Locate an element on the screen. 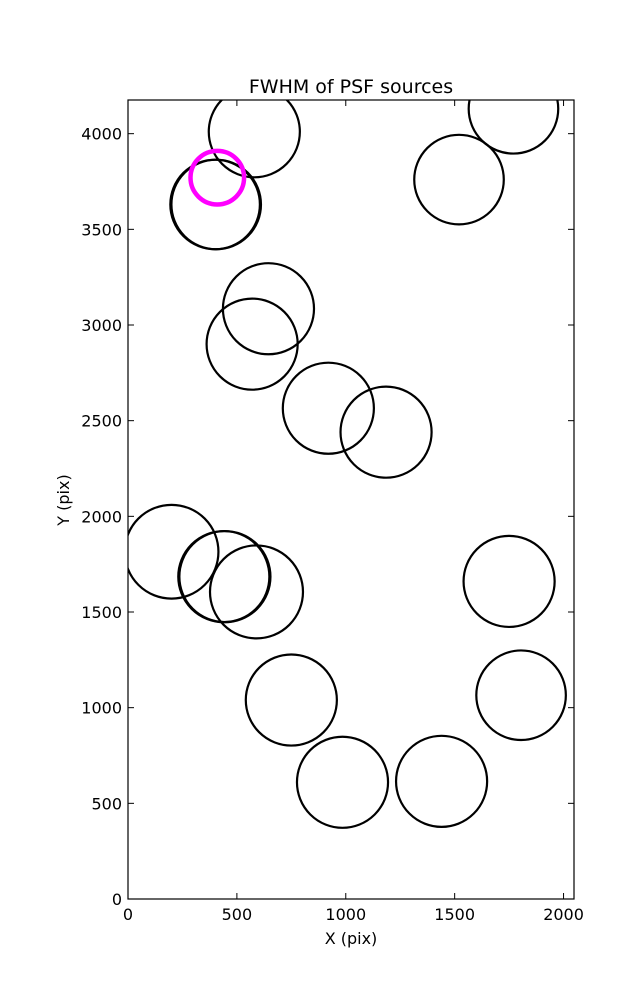 This screenshot has width=637, height=1000. y-tick-label: 3000 is located at coordinates (101, 325).